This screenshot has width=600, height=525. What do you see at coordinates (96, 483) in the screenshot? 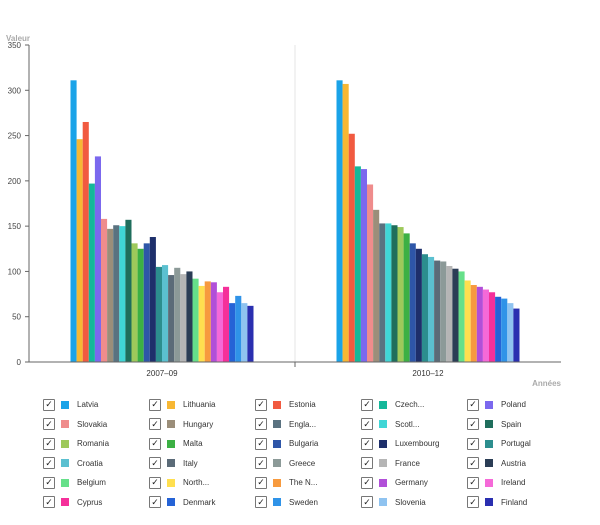
I see `legend-item: ✓ Belgium` at bounding box center [96, 483].